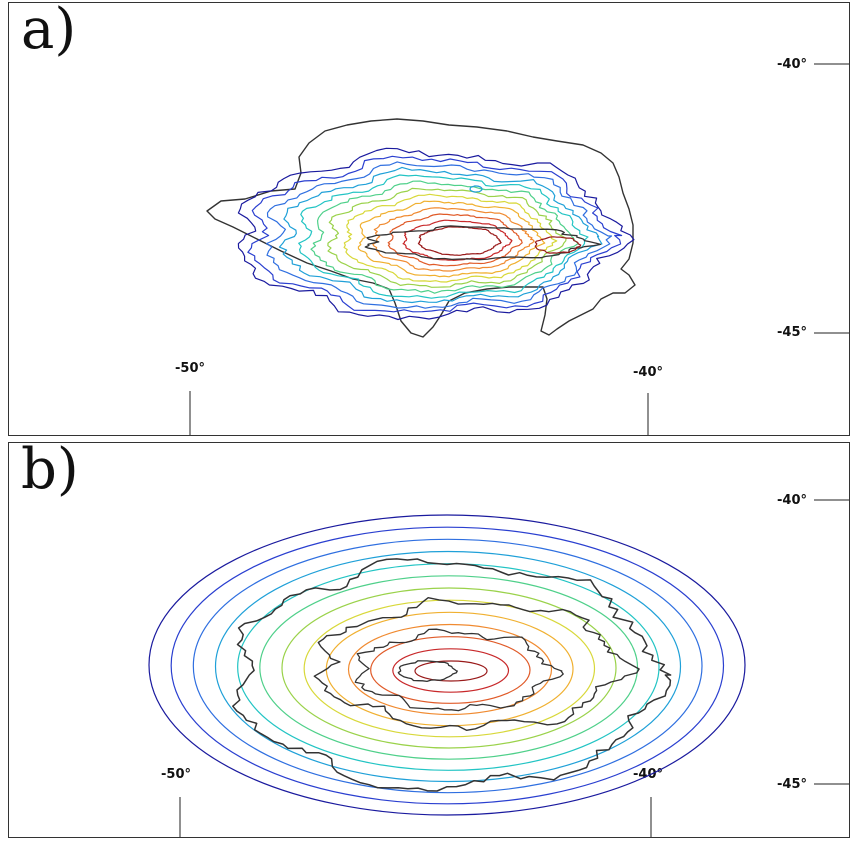 Image resolution: width=850 pixels, height=841 pixels. Describe the element at coordinates (476, 189) in the screenshot. I see `isolated-contour-a` at that location.